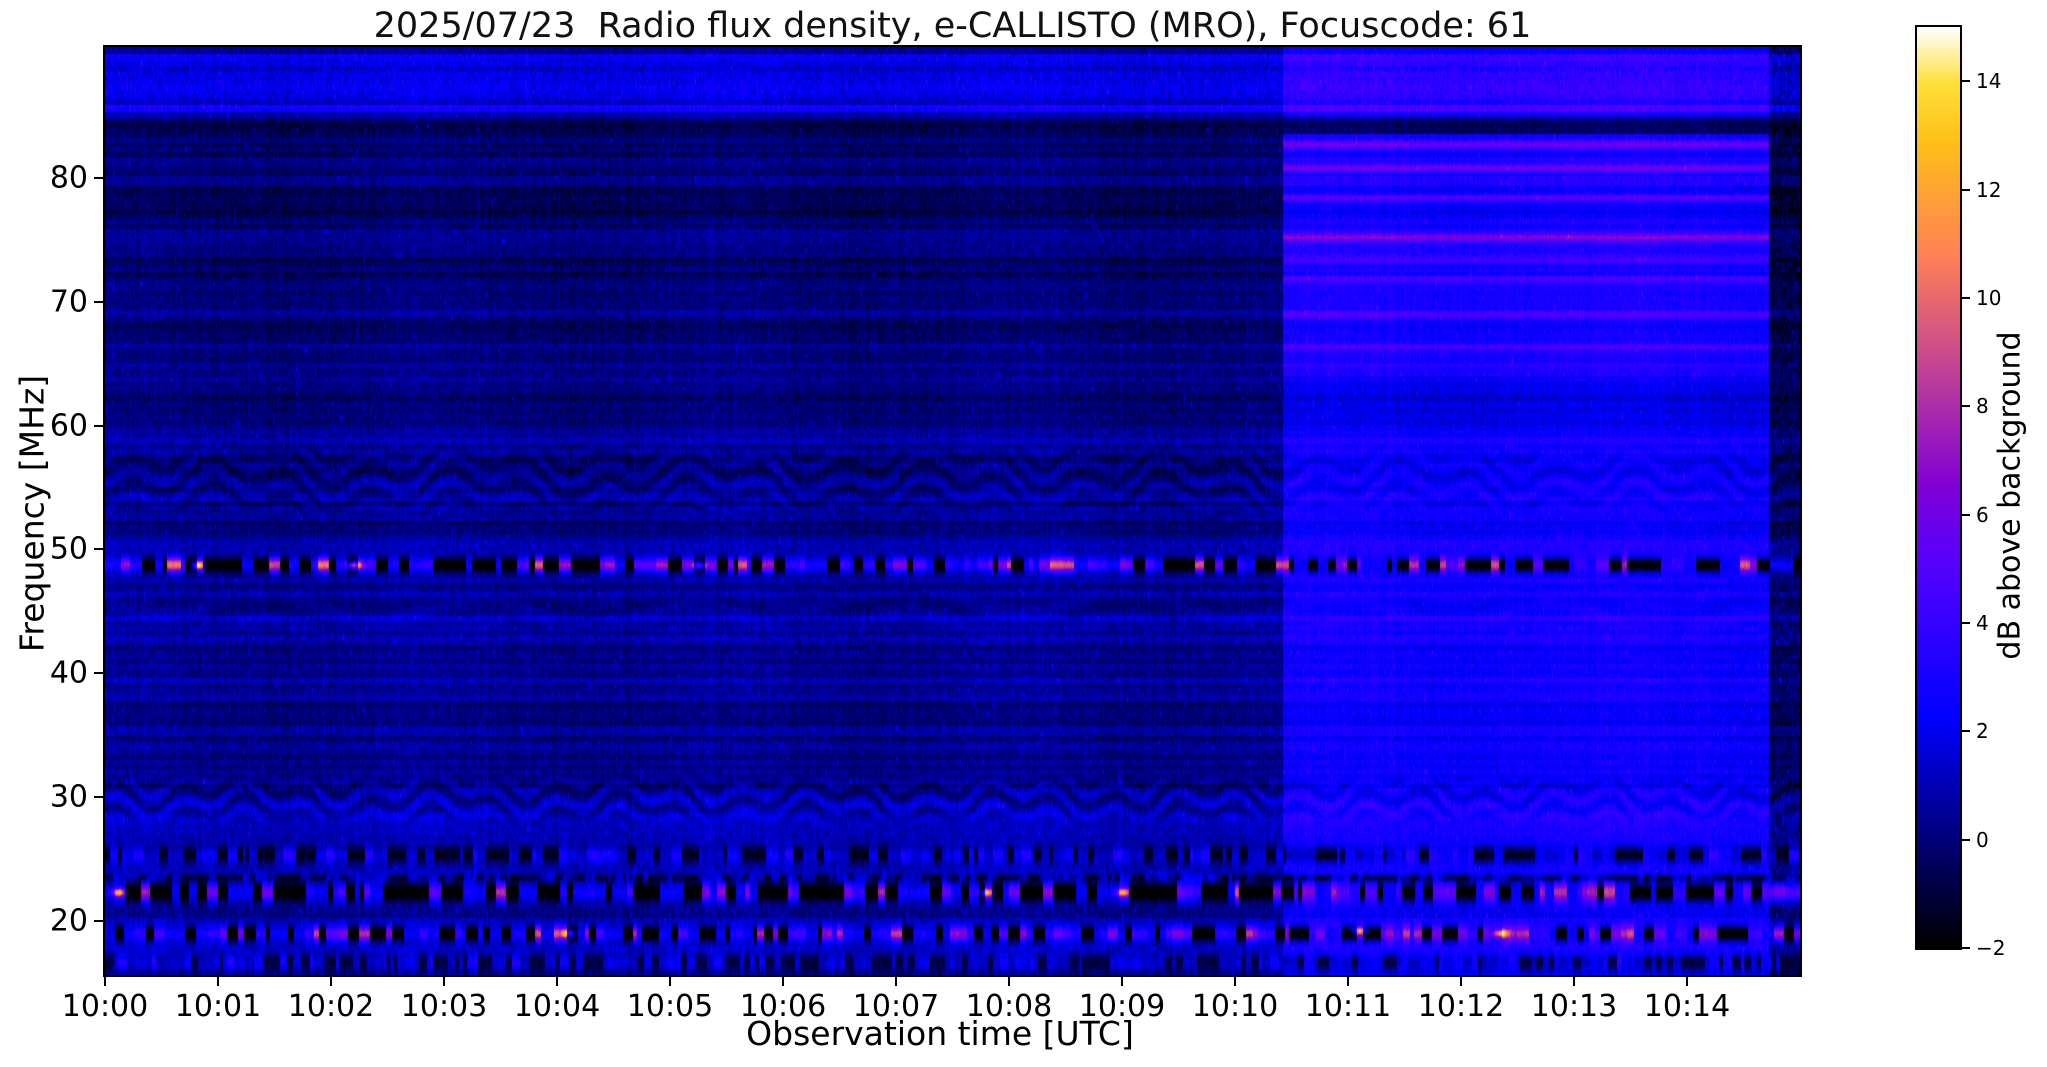  What do you see at coordinates (1982, 406) in the screenshot?
I see `colorbar-tick-label: 8` at bounding box center [1982, 406].